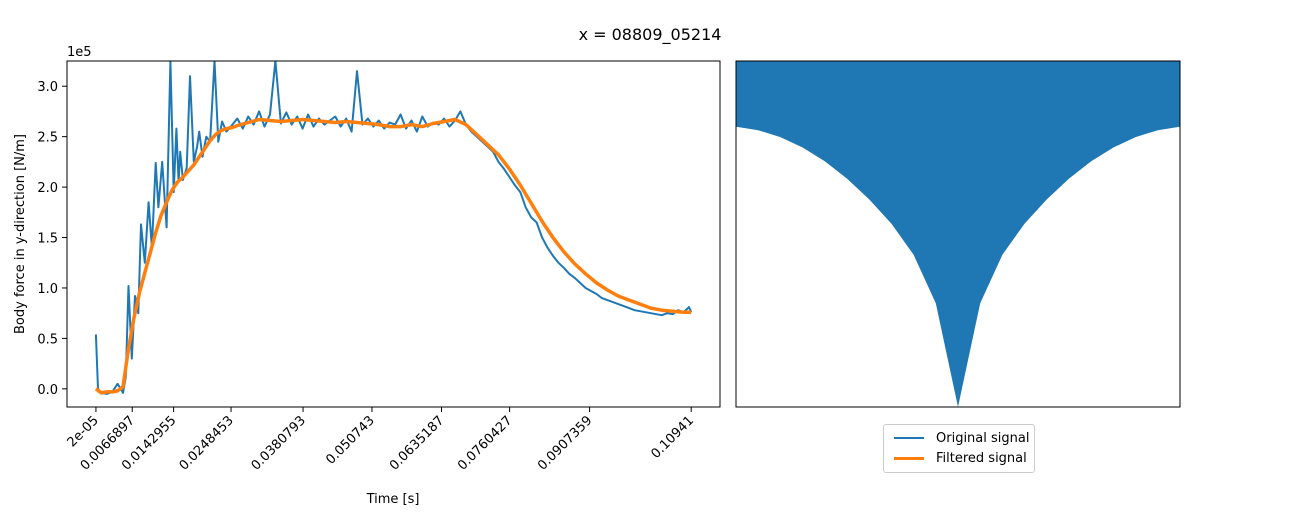 The image size is (1300, 520). What do you see at coordinates (417, 443) in the screenshot?
I see `x-tick-label: 0.0635187` at bounding box center [417, 443].